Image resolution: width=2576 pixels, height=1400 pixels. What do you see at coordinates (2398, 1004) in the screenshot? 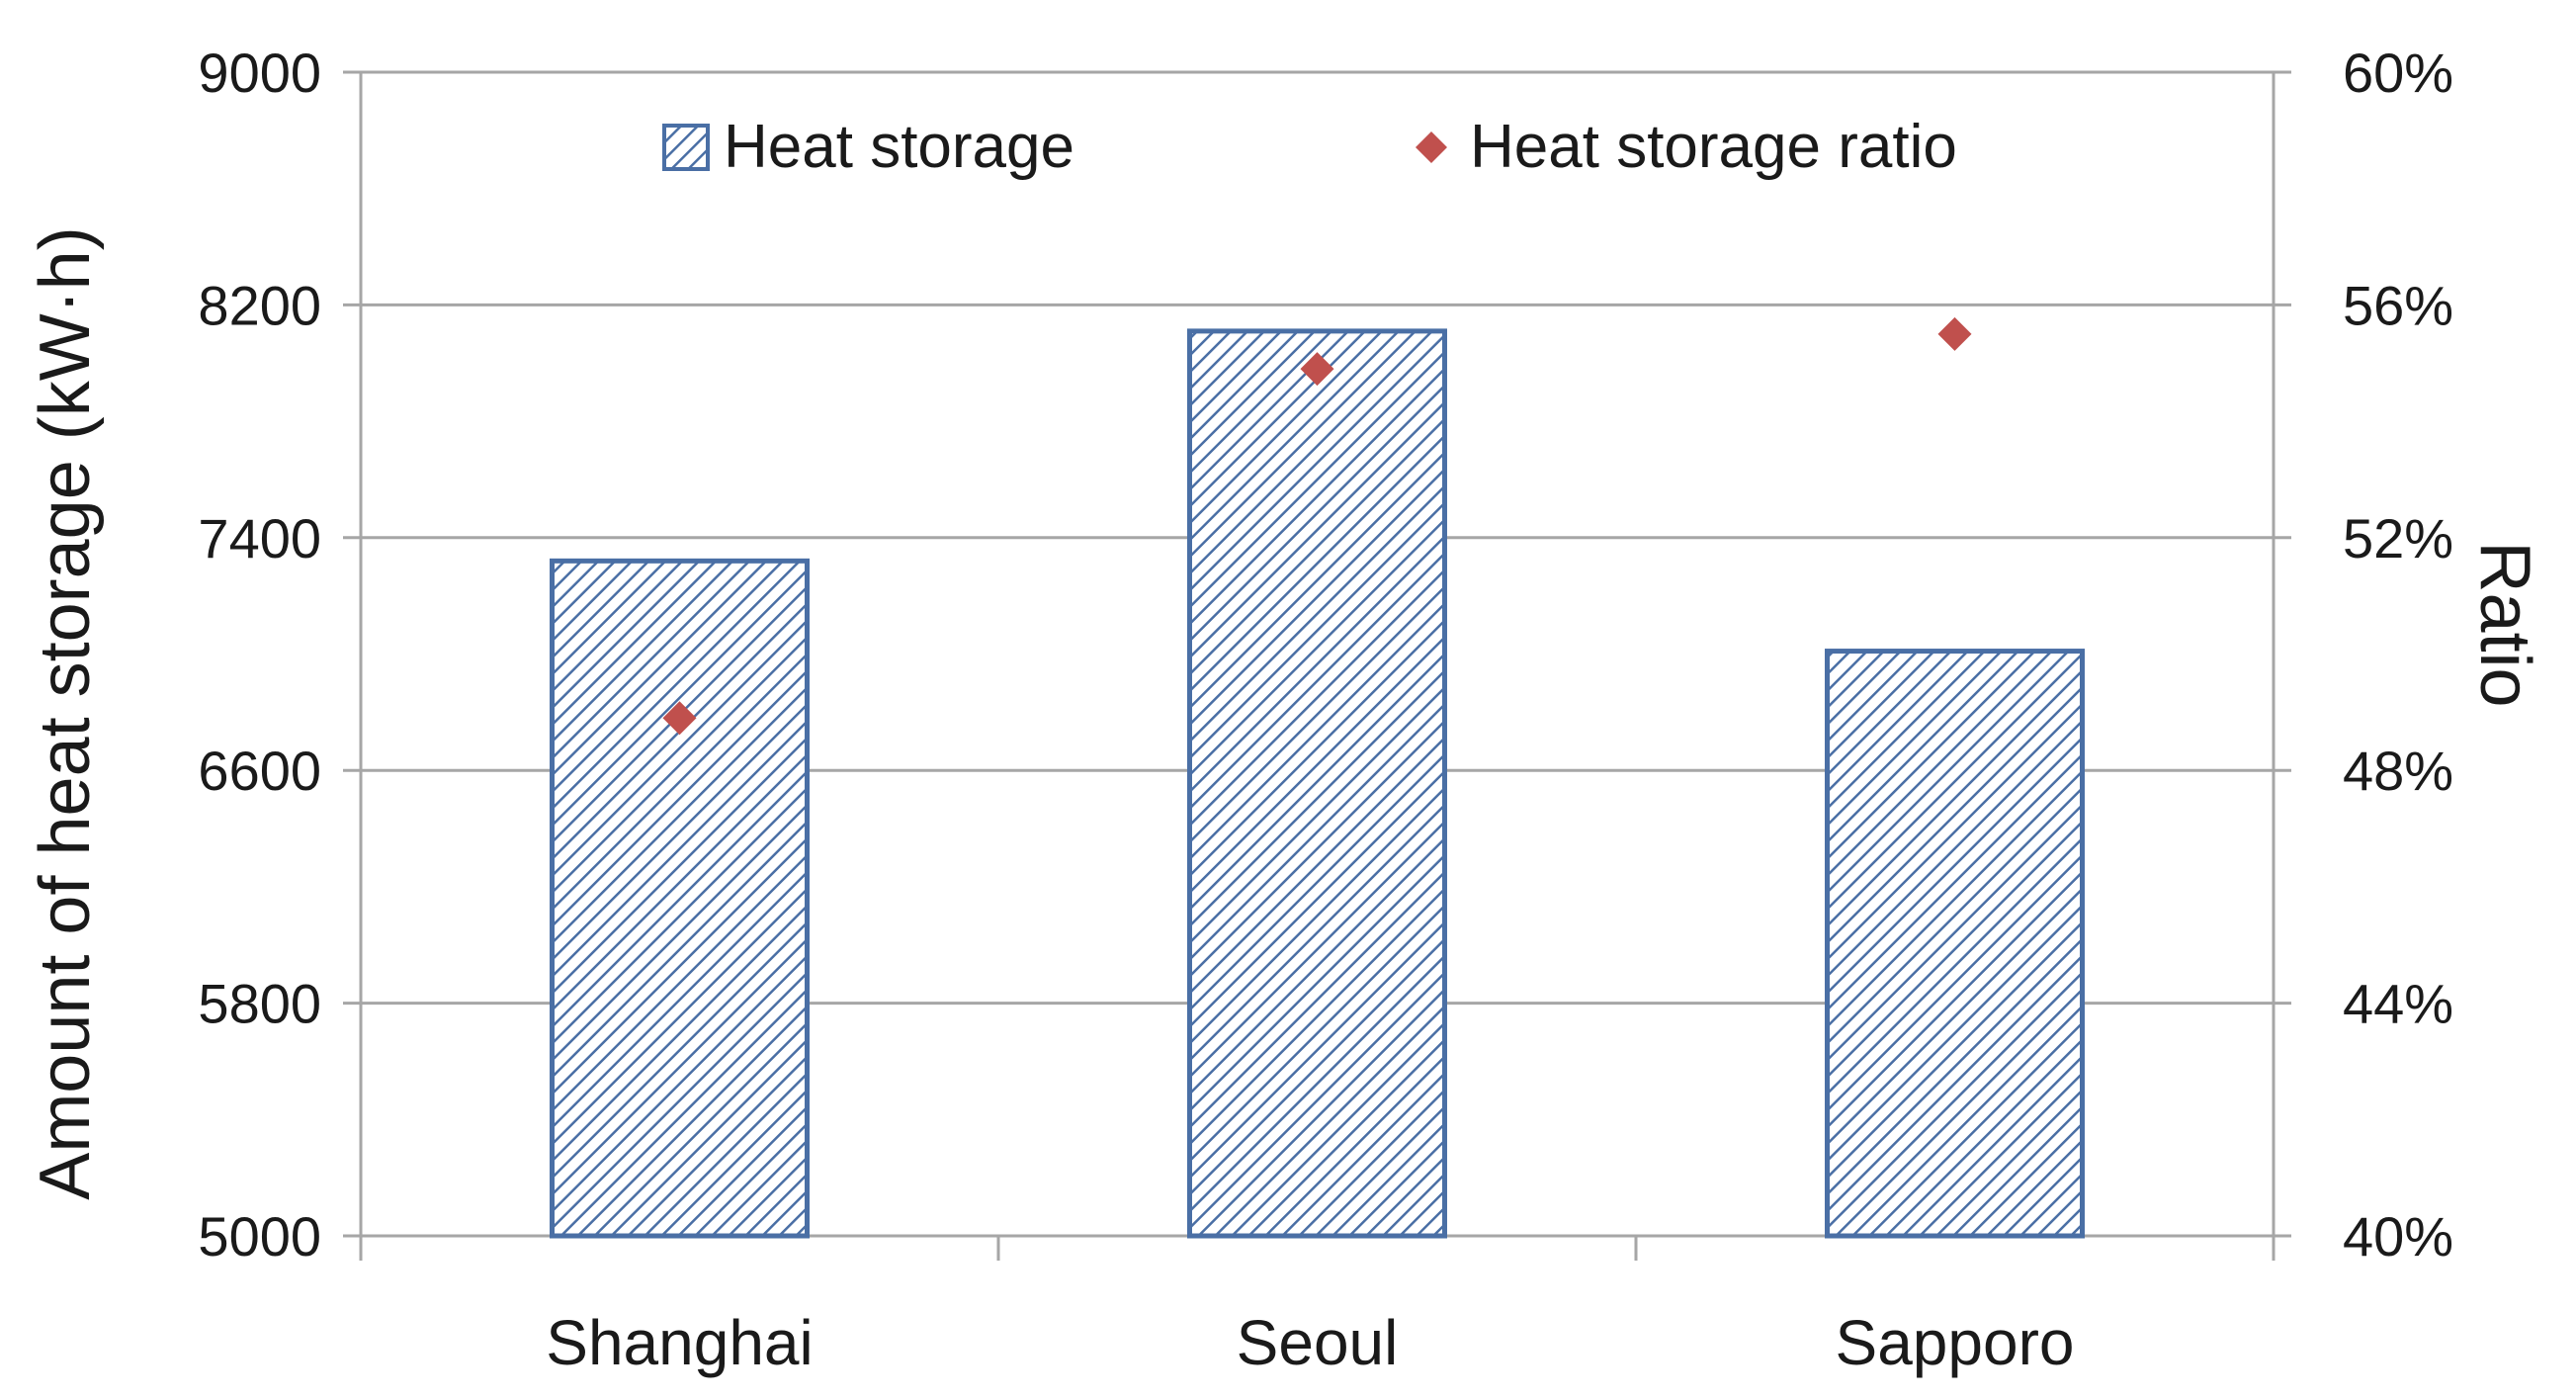
I see `right-axis-tick-label: 44%` at bounding box center [2398, 1004].